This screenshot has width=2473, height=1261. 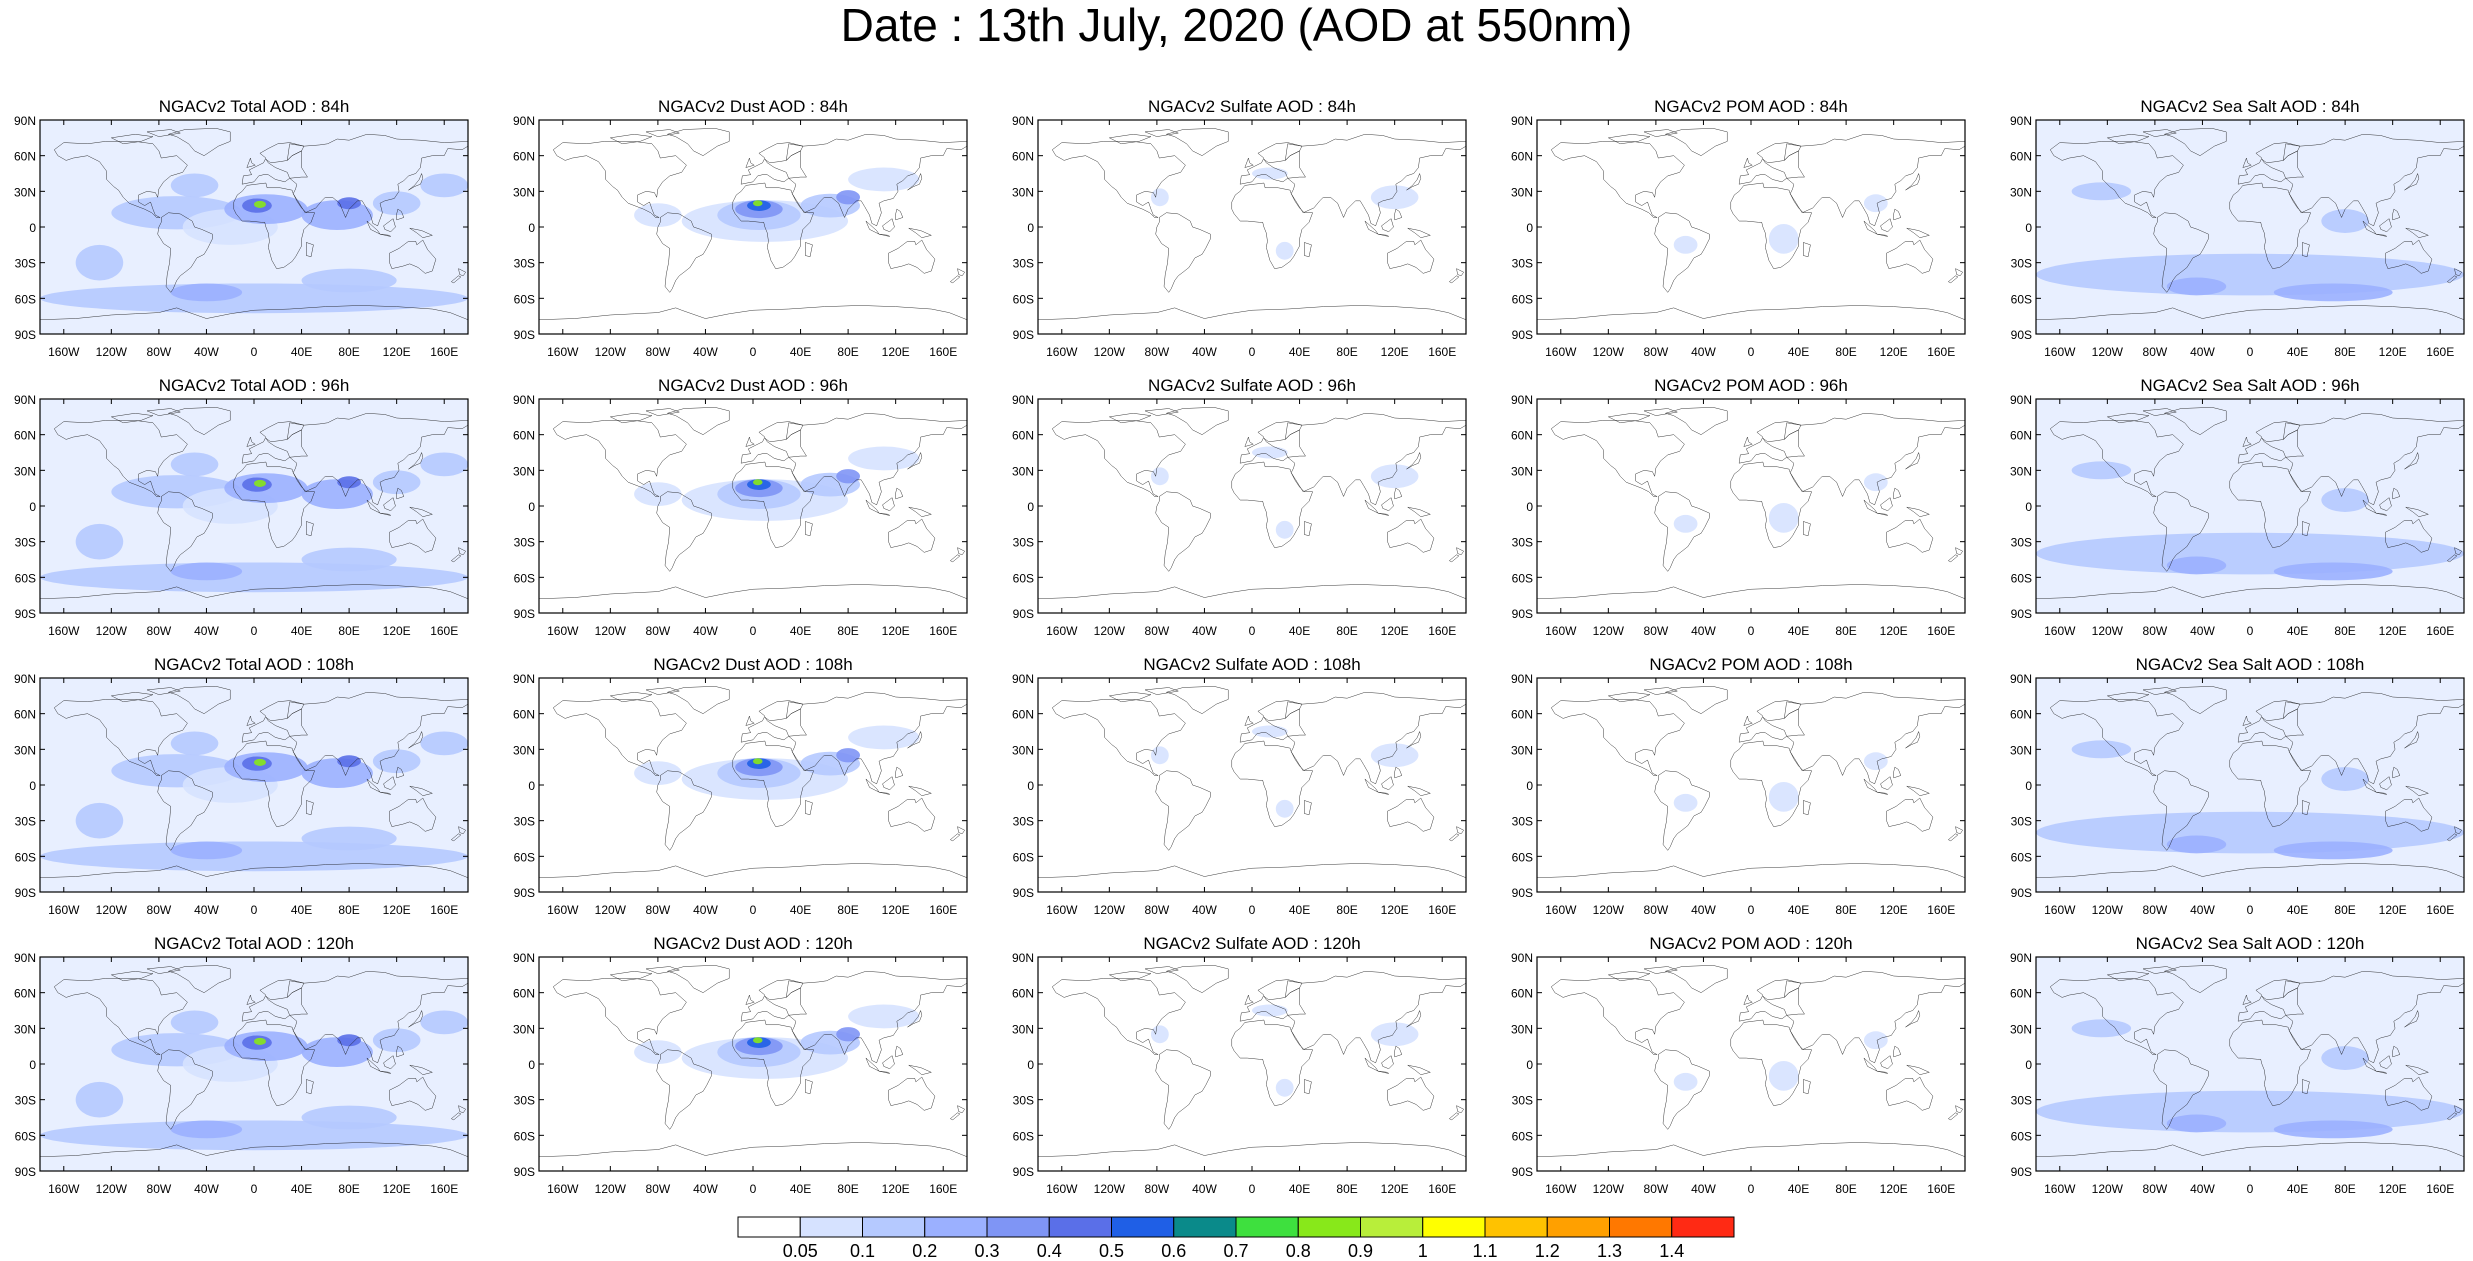 What do you see at coordinates (2250, 664) in the screenshot?
I see `panel-title: NGACv2 Sea Salt AOD : 108h` at bounding box center [2250, 664].